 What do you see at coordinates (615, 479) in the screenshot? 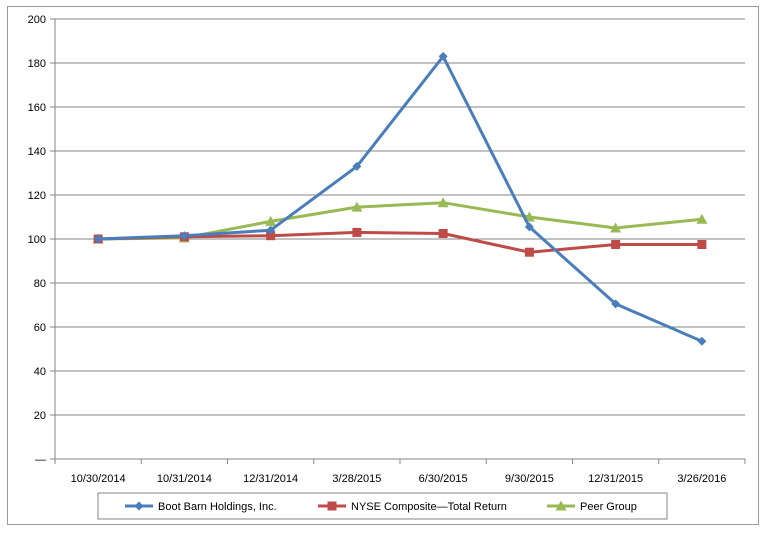
I see `x-tick-label: 12/31/2015` at bounding box center [615, 479].